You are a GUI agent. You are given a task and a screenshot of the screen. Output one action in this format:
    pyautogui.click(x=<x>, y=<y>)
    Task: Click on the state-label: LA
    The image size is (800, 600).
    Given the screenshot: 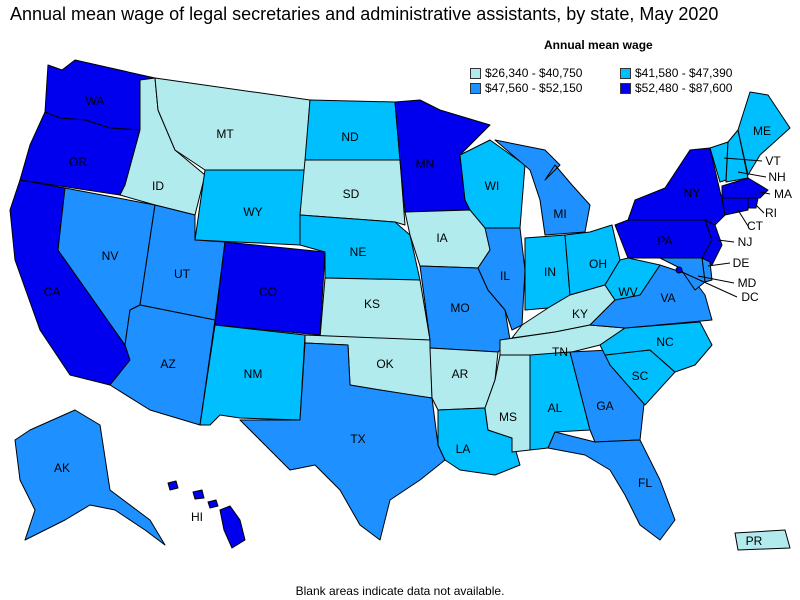 What is the action you would take?
    pyautogui.click(x=463, y=449)
    